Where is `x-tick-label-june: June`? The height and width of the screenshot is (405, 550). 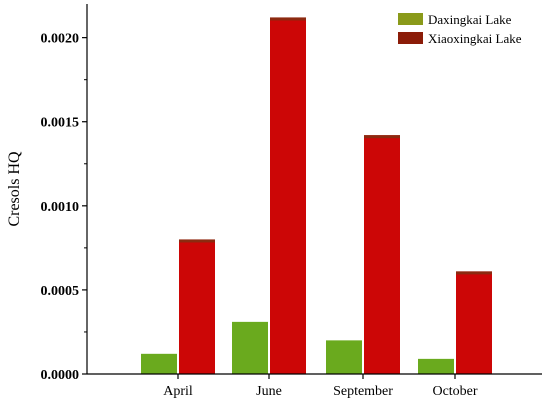 x-tick-label-june: June is located at coordinates (269, 391).